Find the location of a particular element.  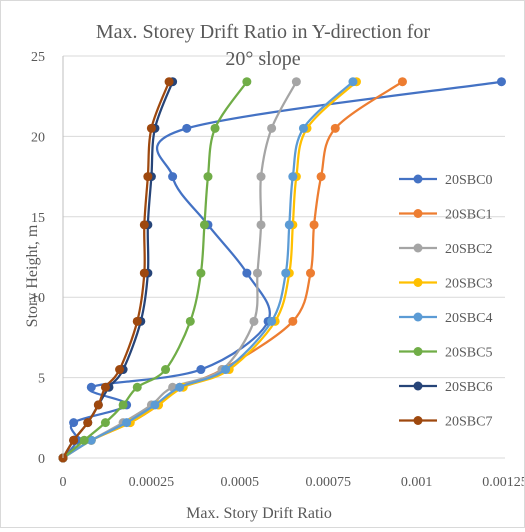

y-tick-label: 5 is located at coordinates (41, 379).